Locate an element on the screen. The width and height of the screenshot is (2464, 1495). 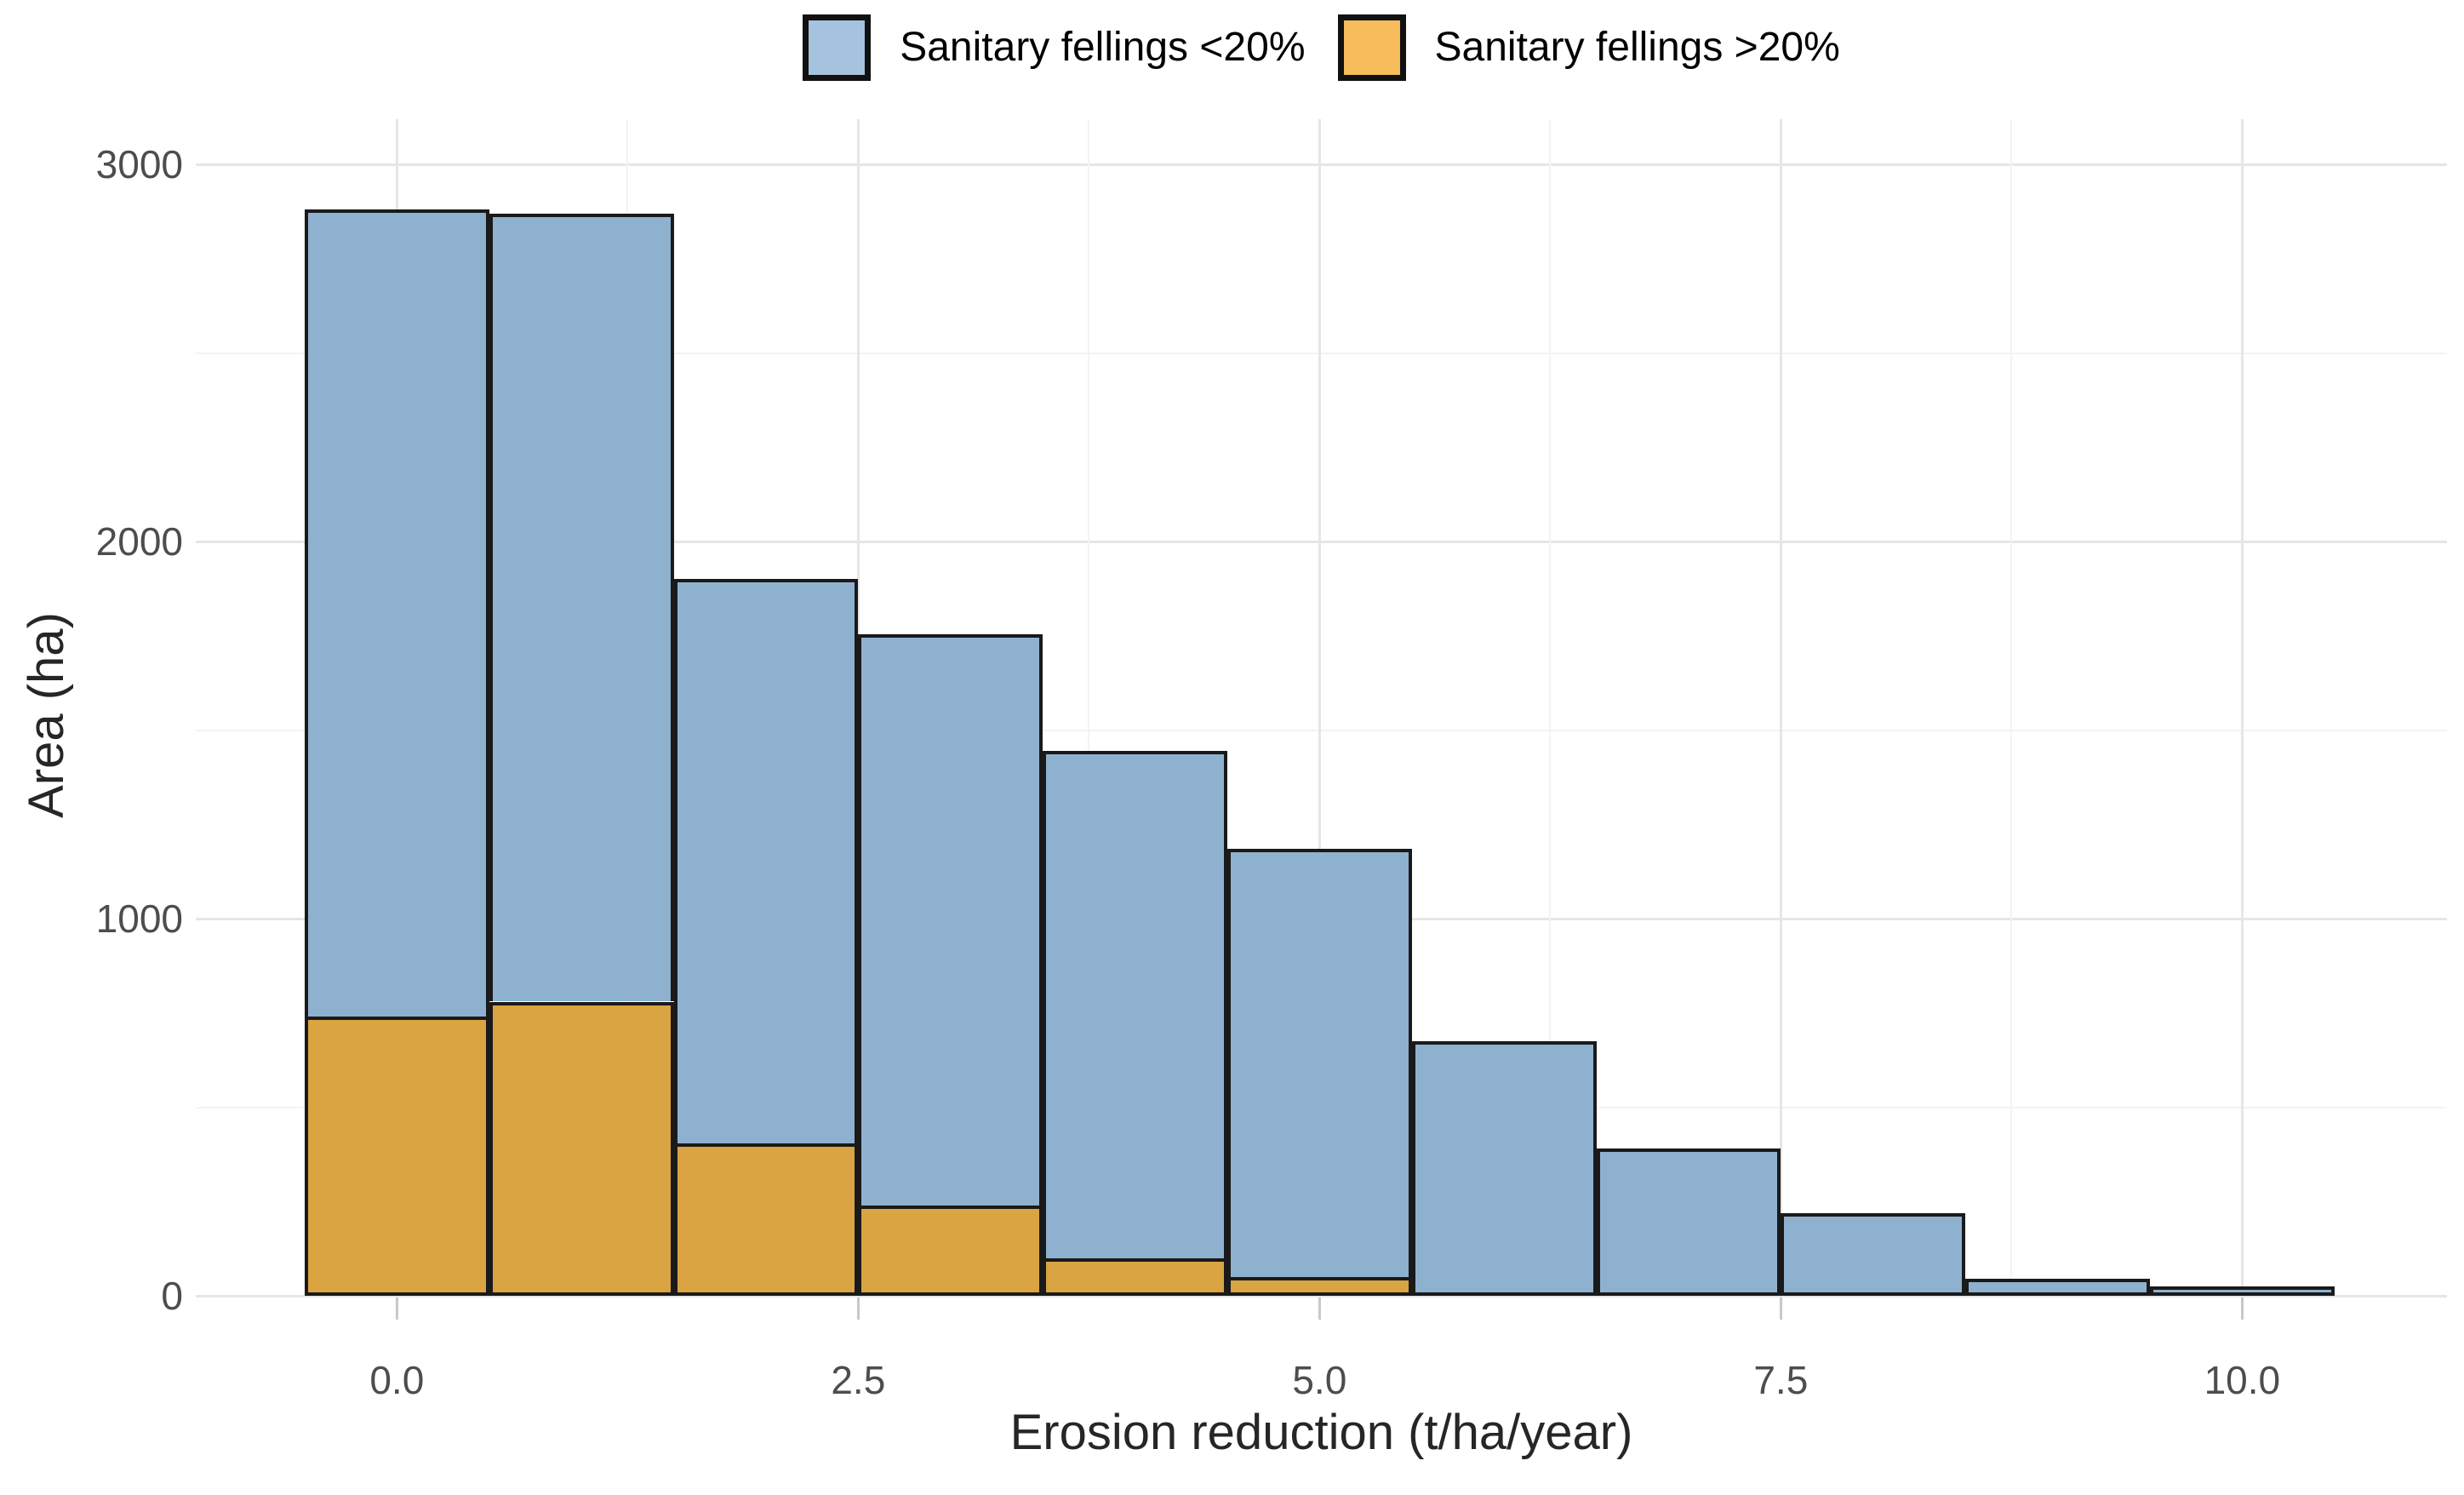
bar-segment-blue-bin0 is located at coordinates (396, 613).